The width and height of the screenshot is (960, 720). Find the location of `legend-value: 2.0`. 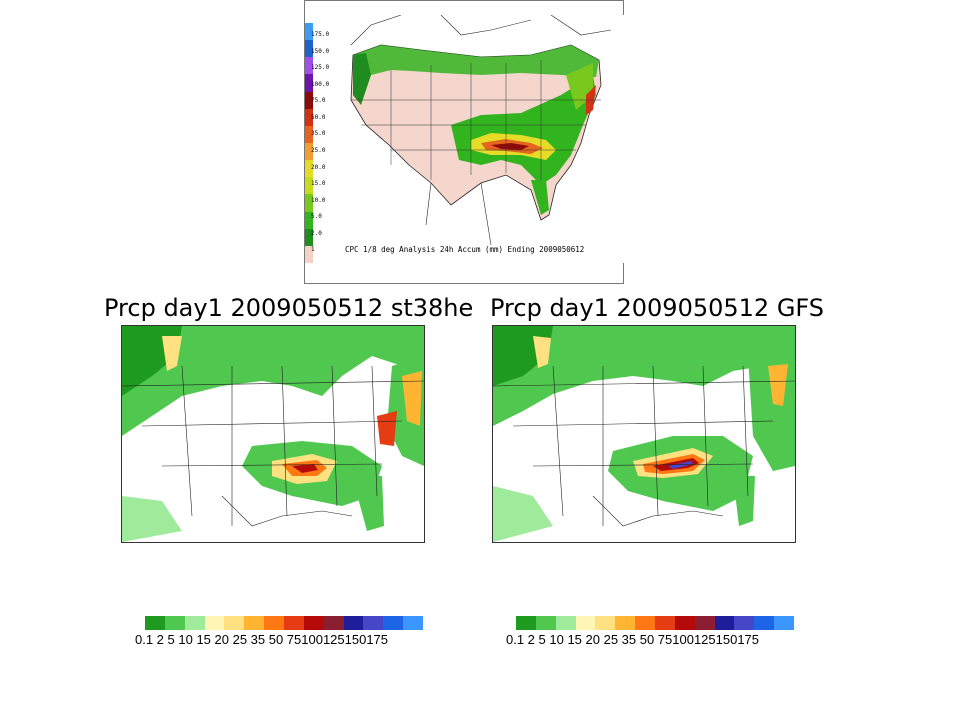

legend-value: 2.0 is located at coordinates (316, 233).